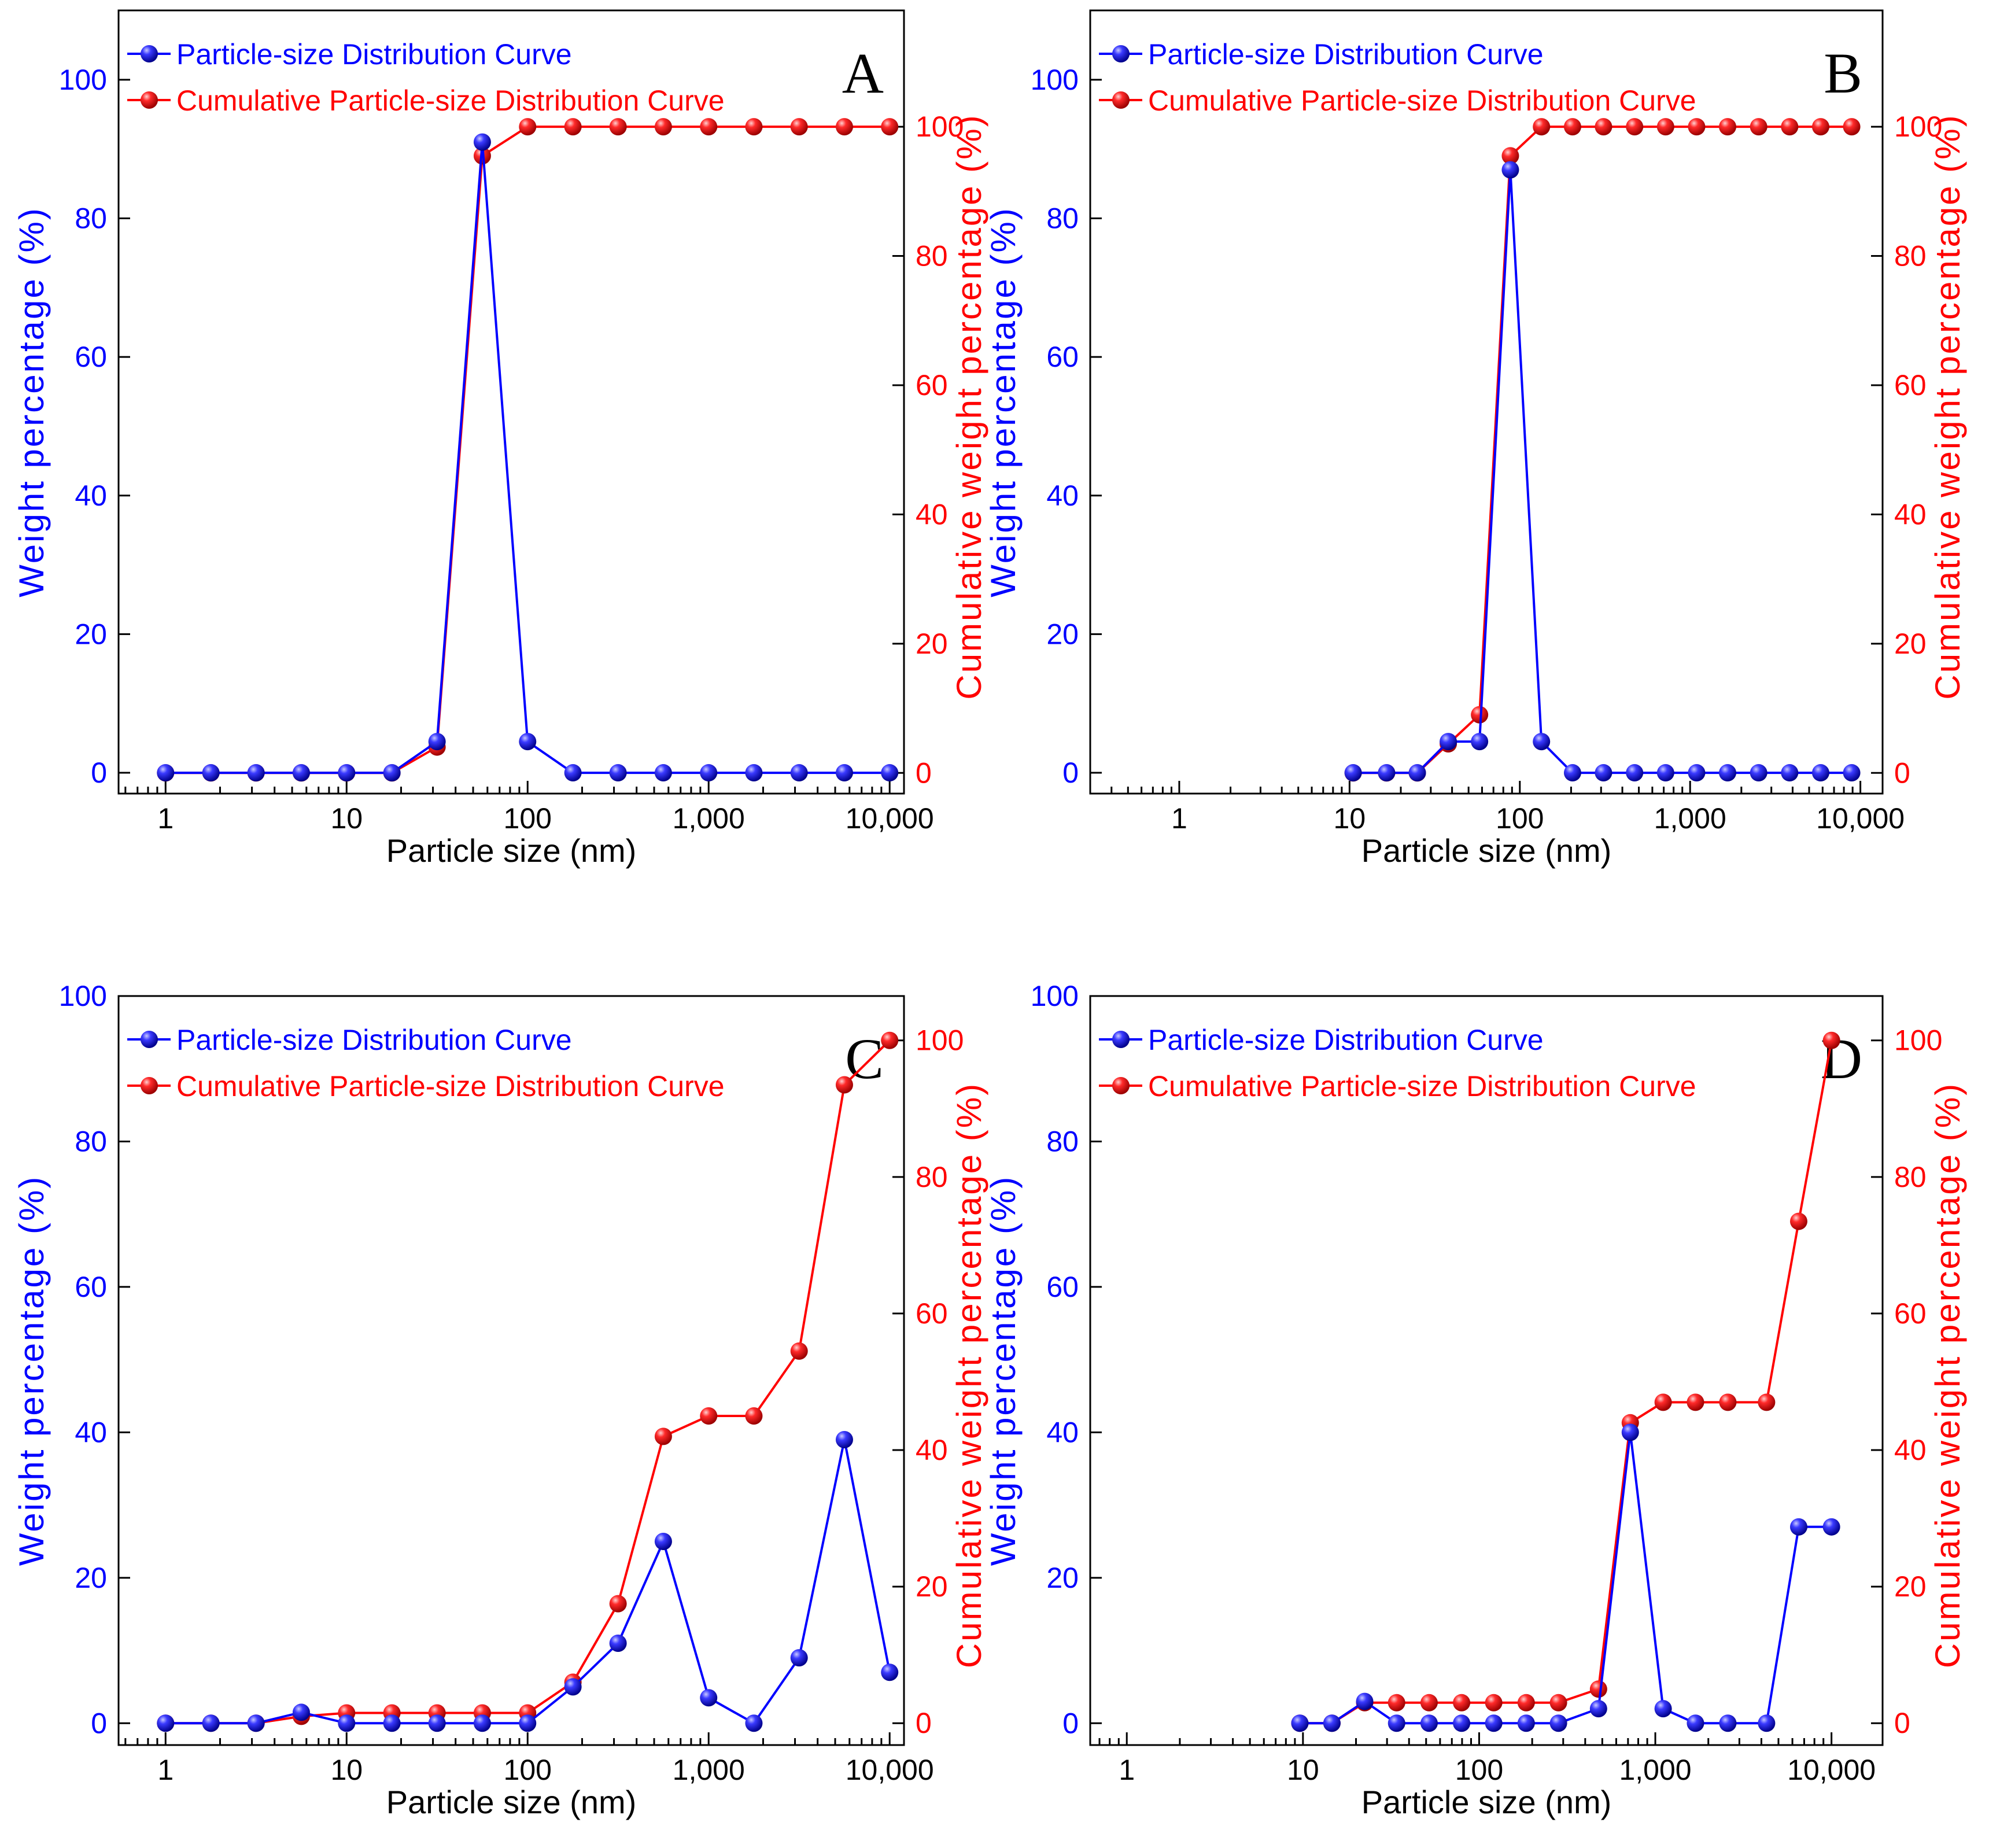 The image size is (1989, 1848). I want to click on distribution-line, so click(1603, 472).